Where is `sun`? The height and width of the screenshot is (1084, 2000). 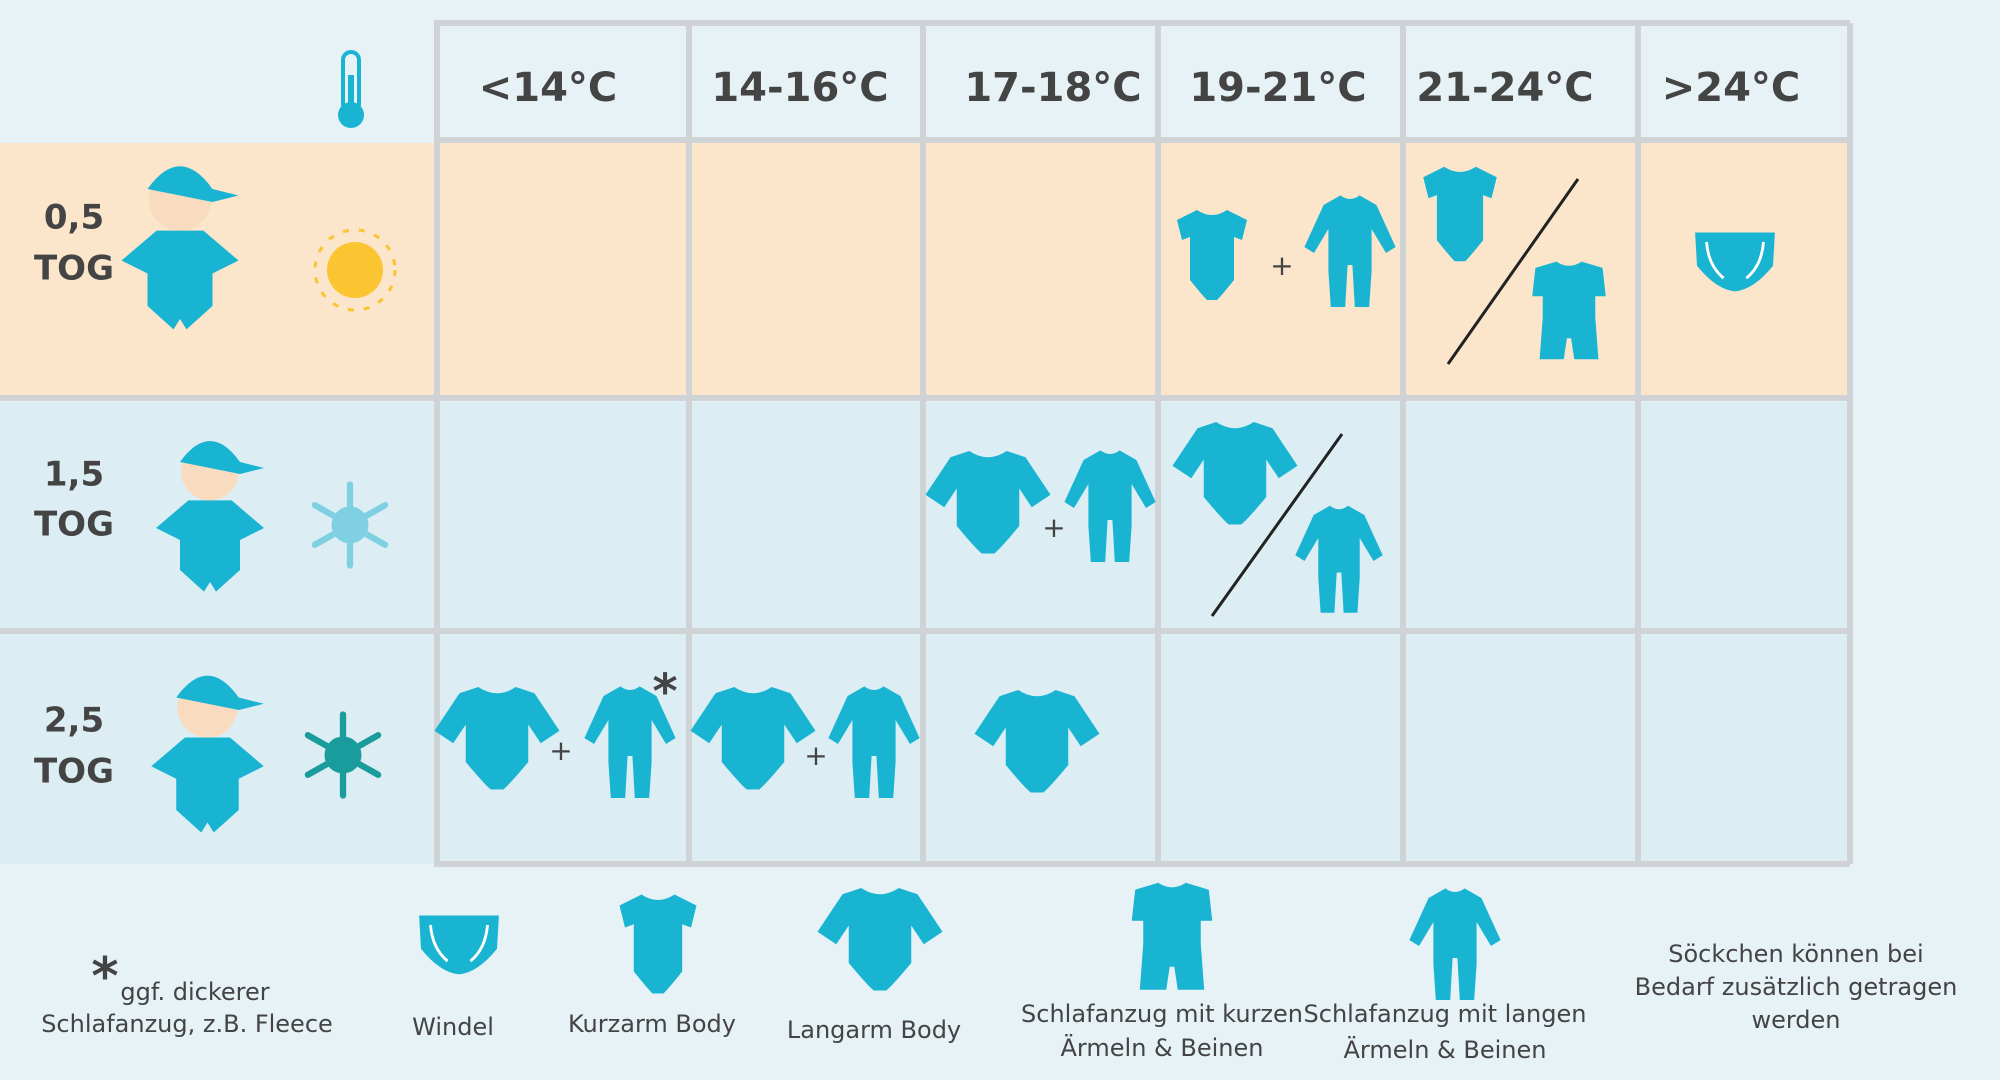 sun is located at coordinates (355, 270).